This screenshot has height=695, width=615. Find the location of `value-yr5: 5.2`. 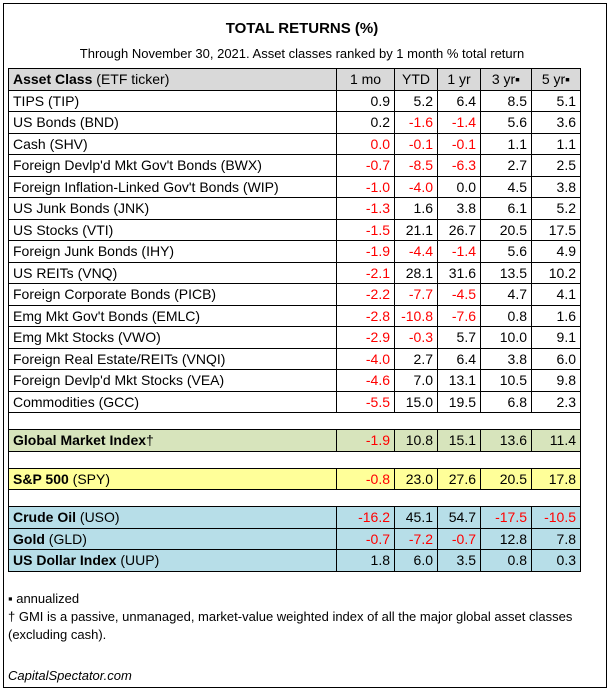

value-yr5: 5.2 is located at coordinates (556, 208).